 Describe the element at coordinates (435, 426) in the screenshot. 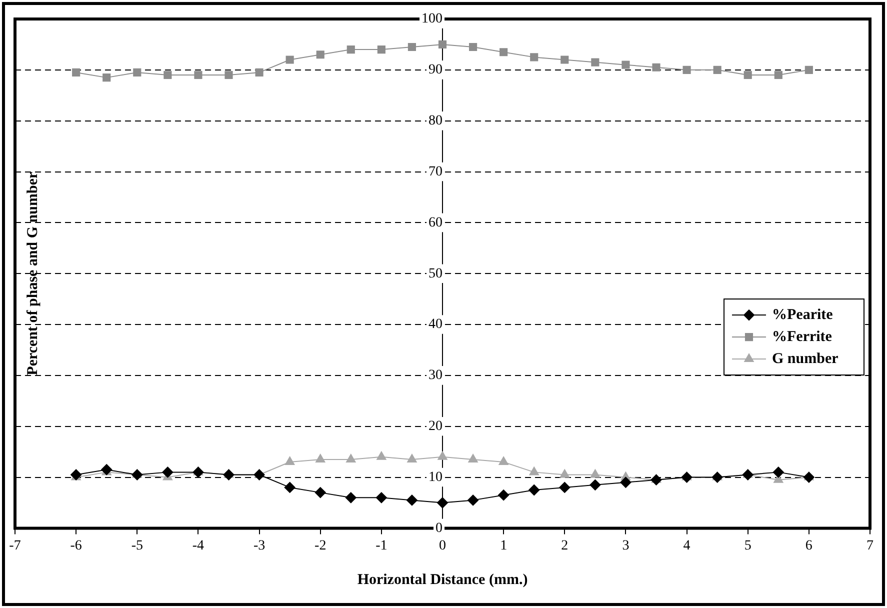

I see `y-tick-label: 20` at that location.